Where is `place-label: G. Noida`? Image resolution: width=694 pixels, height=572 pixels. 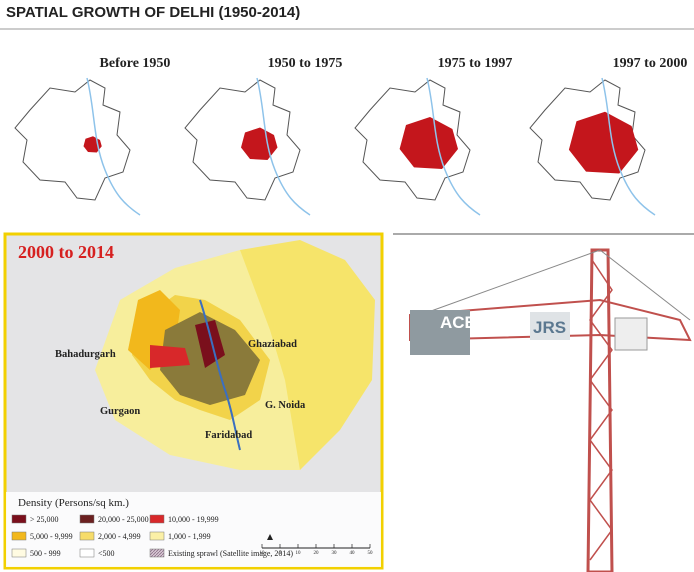
place-label: G. Noida is located at coordinates (285, 405).